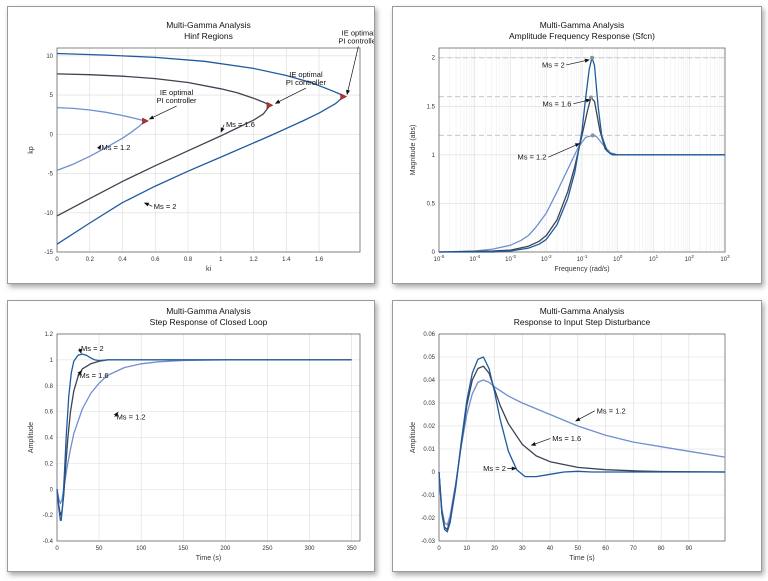 The width and height of the screenshot is (768, 581). What do you see at coordinates (633, 549) in the screenshot?
I see `x-tick-label: 70` at bounding box center [633, 549].